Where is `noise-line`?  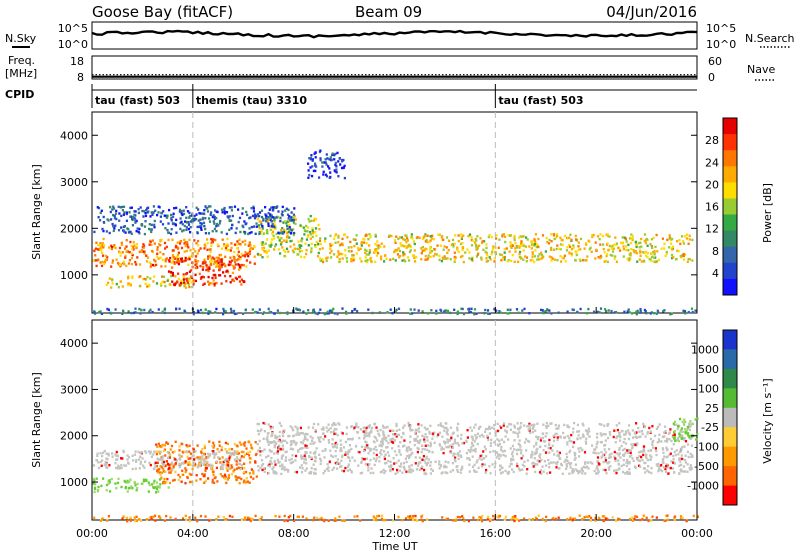 noise-line is located at coordinates (394, 34).